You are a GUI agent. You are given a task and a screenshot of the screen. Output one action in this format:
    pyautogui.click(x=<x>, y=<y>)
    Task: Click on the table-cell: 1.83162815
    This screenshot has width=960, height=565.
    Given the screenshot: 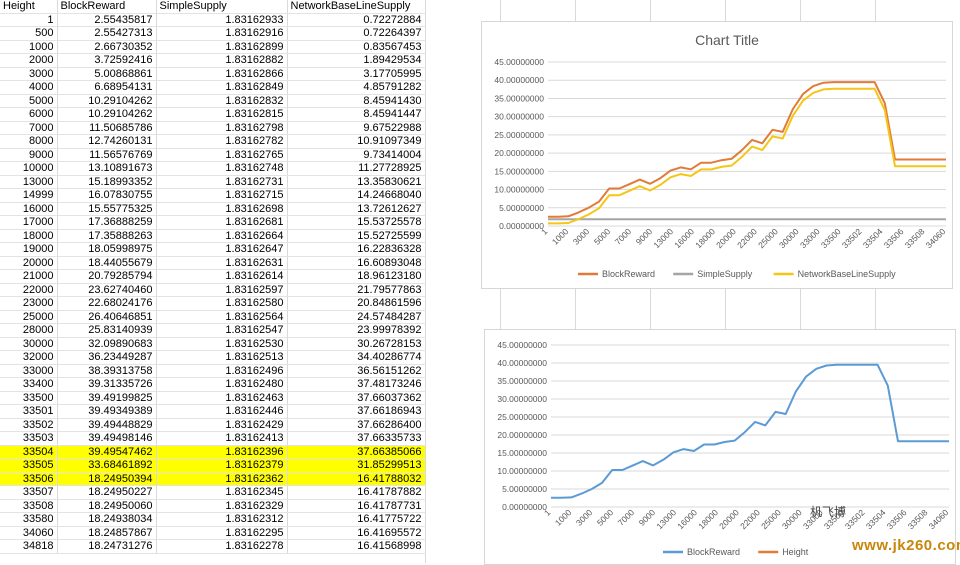 What is the action you would take?
    pyautogui.click(x=222, y=114)
    